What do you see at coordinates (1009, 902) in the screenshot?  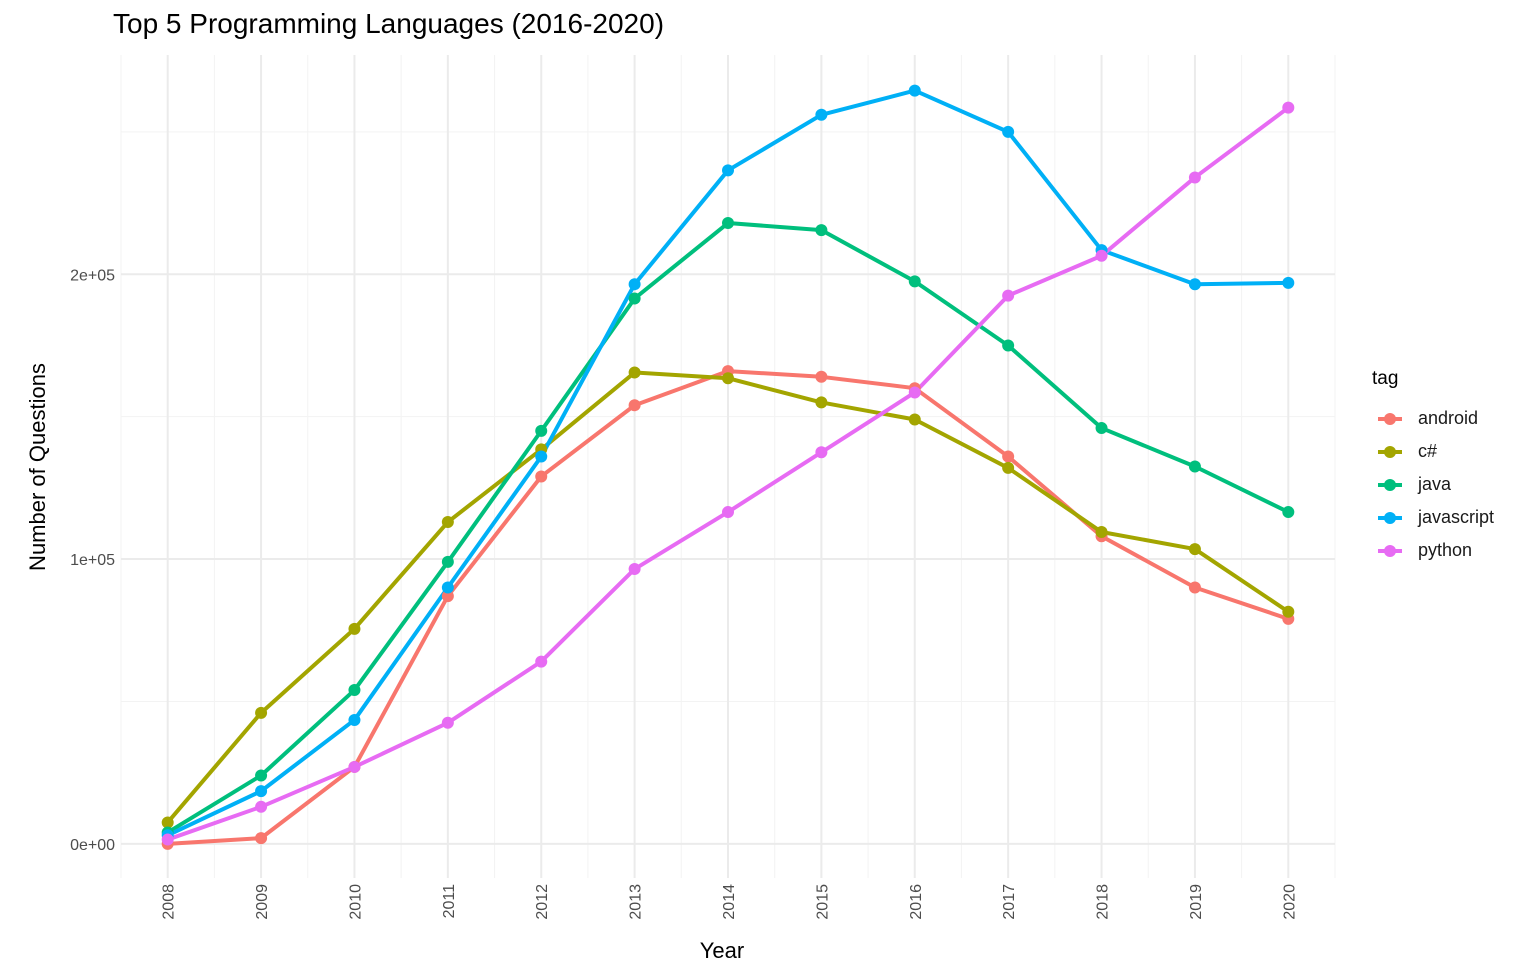 I see `x-tick-label: 2017` at bounding box center [1009, 902].